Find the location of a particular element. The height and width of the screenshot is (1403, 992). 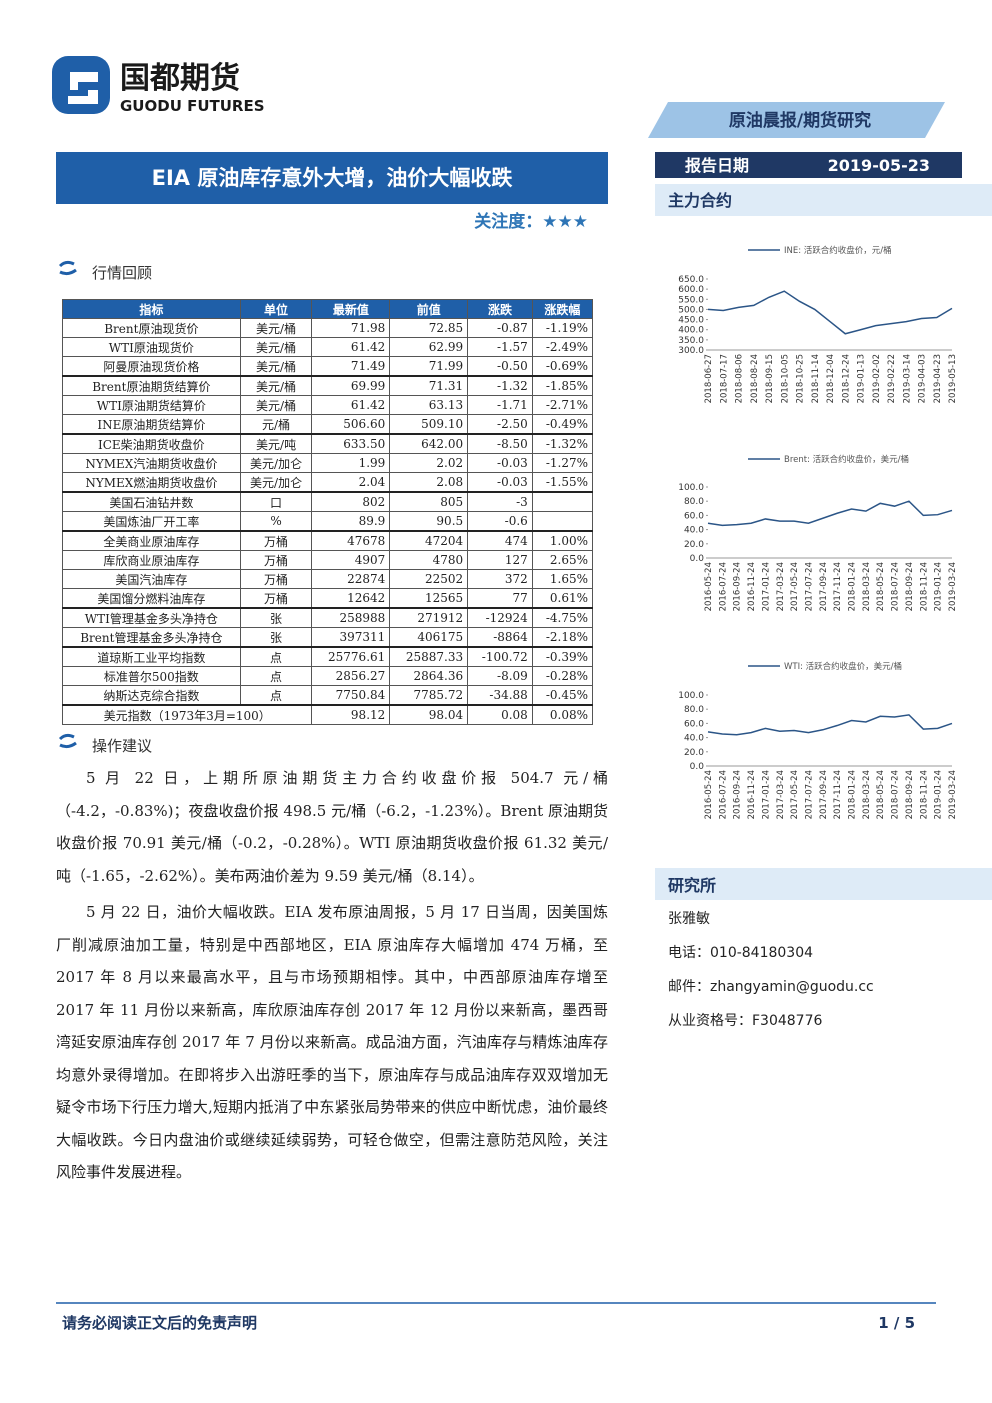

x-tick-label: 2018-12-24 is located at coordinates (846, 378).